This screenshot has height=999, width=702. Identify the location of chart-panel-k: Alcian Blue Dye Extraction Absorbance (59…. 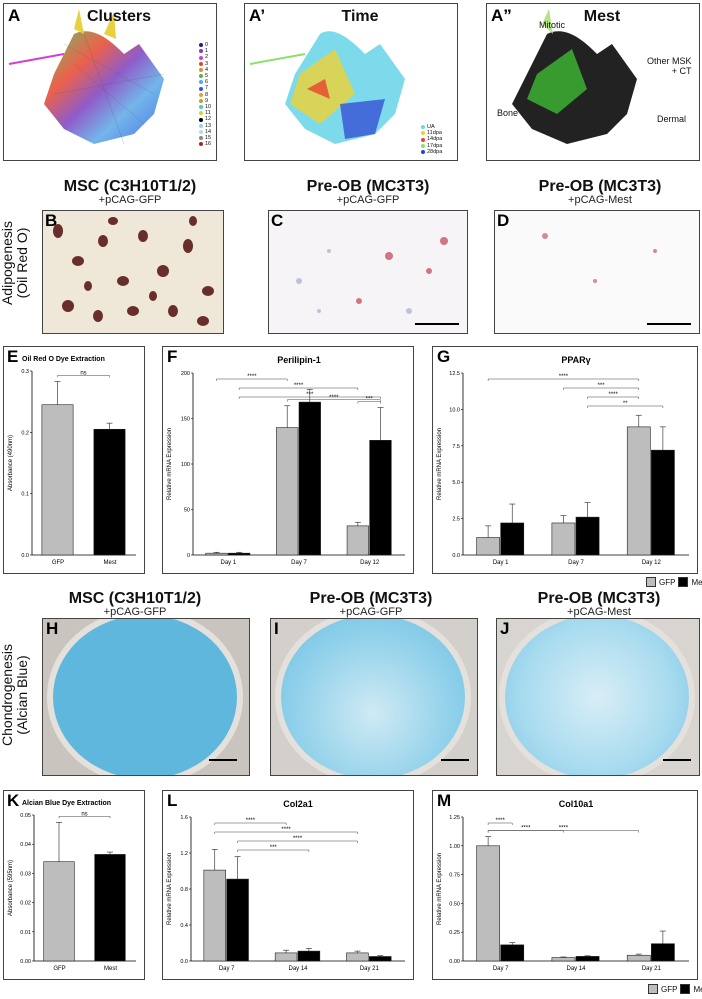
(74, 885).